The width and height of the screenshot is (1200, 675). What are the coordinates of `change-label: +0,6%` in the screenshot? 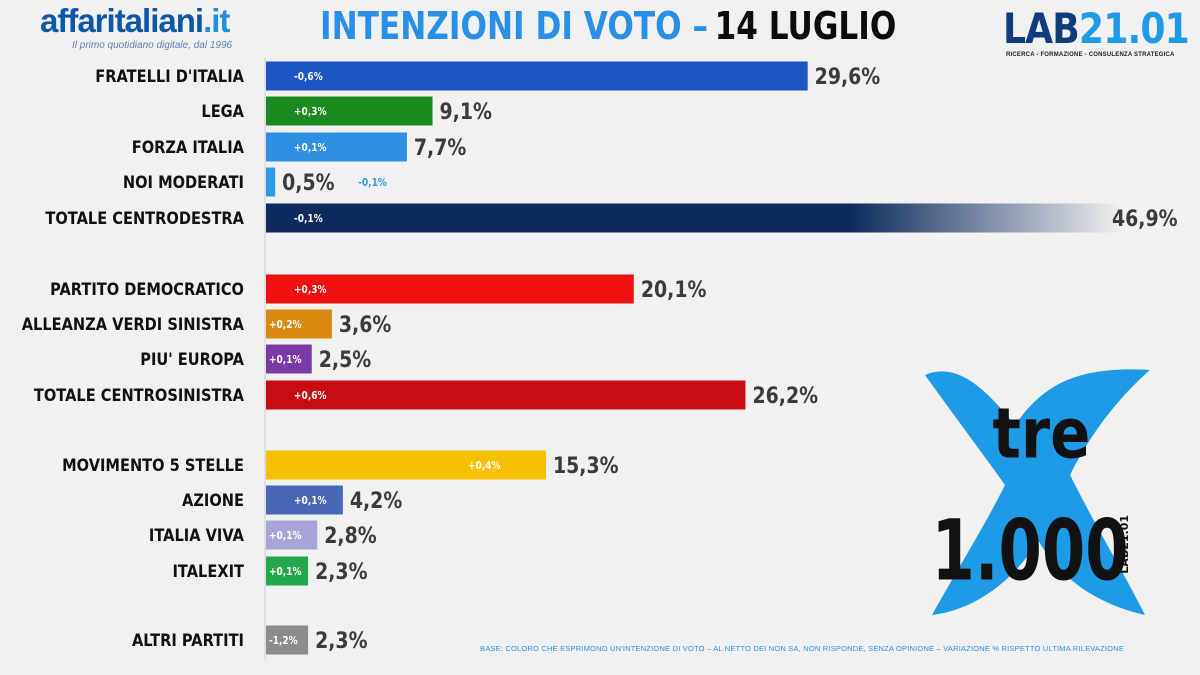 It's located at (310, 396).